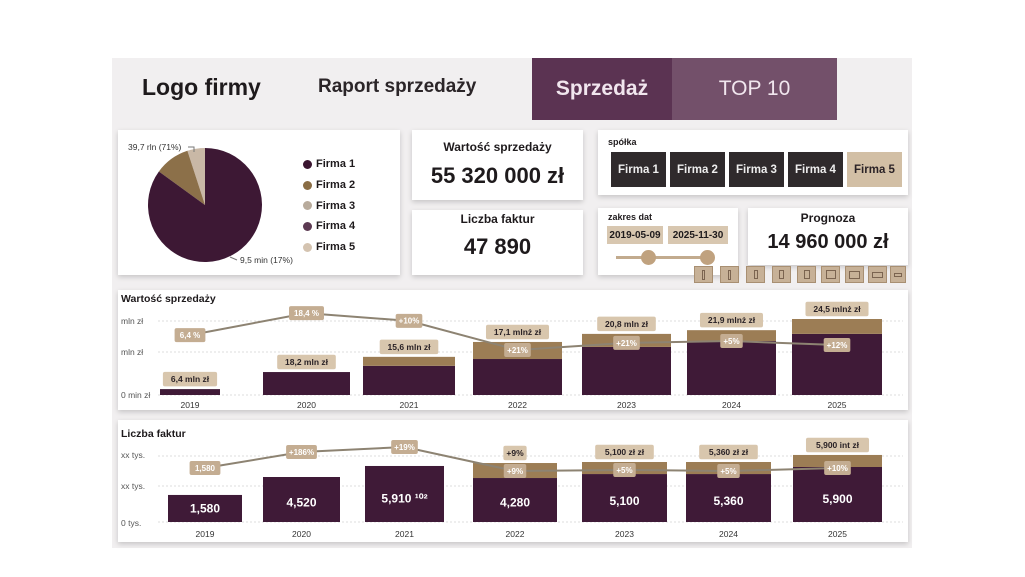 This screenshot has width=1025, height=577. I want to click on x-tick-label: 2023, so click(624, 534).